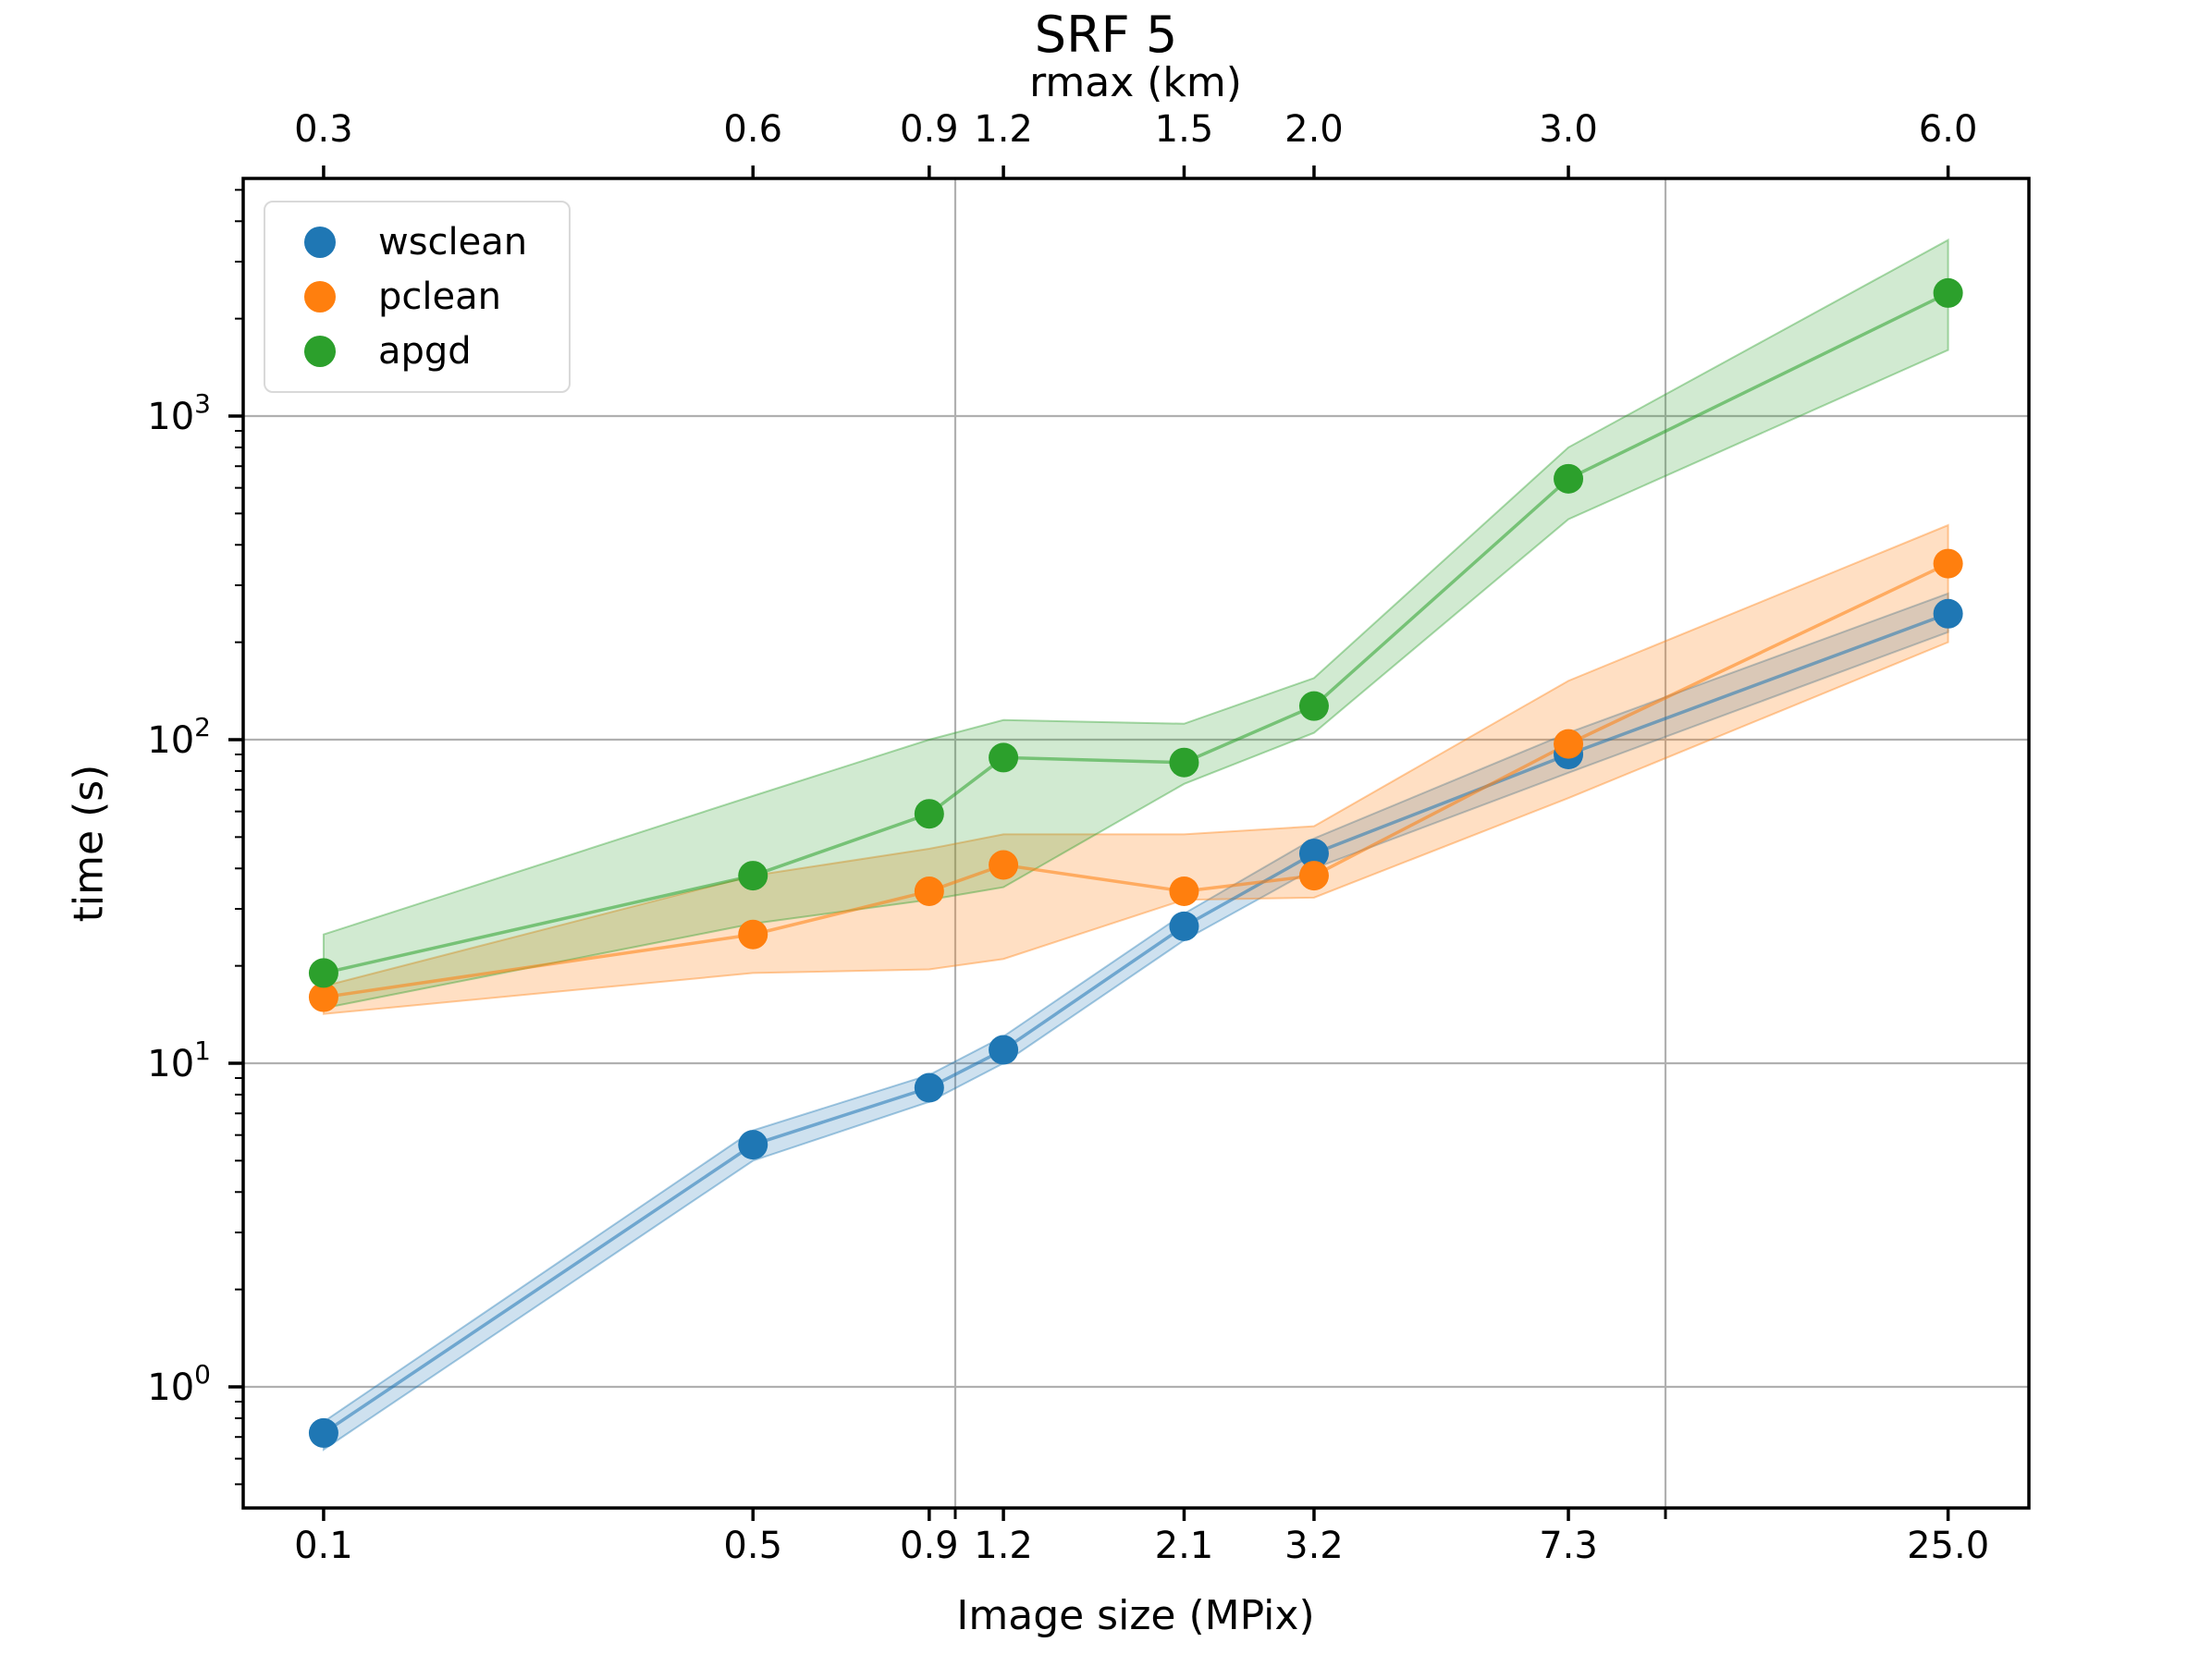 This screenshot has height=1667, width=2212. Describe the element at coordinates (1185, 130) in the screenshot. I see `x-top-tick-label-1.5: 1.5` at that location.